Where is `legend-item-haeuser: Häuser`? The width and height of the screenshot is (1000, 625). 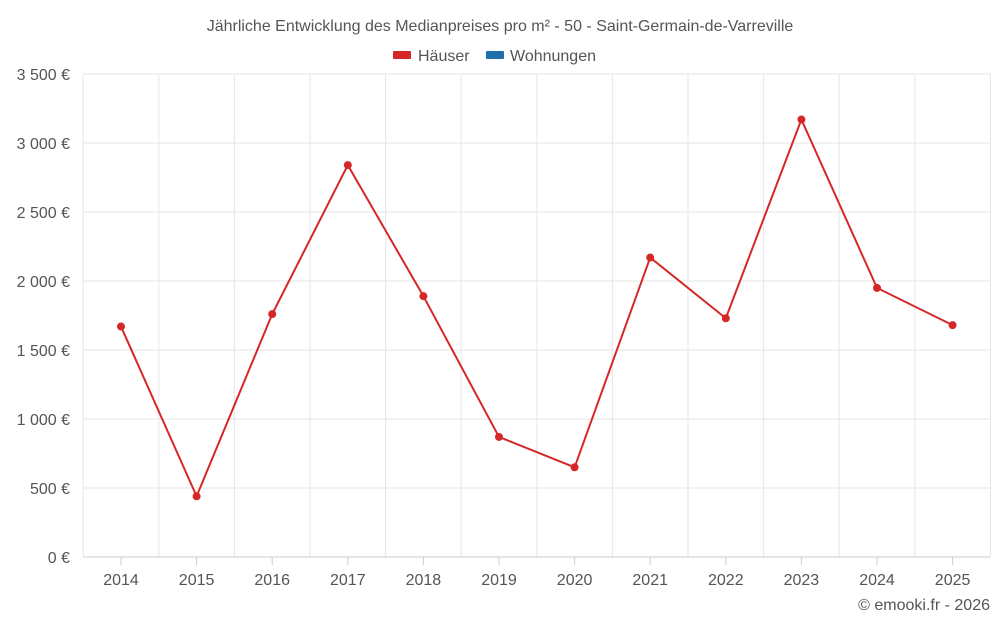
legend-item-haeuser: Häuser is located at coordinates (431, 56).